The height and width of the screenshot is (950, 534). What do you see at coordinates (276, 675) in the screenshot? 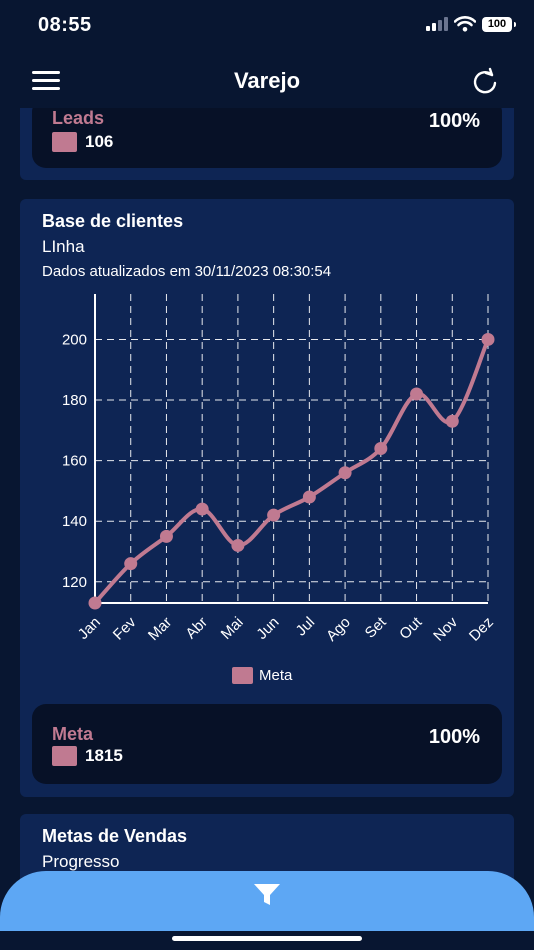
I see `legend-label: Meta` at bounding box center [276, 675].